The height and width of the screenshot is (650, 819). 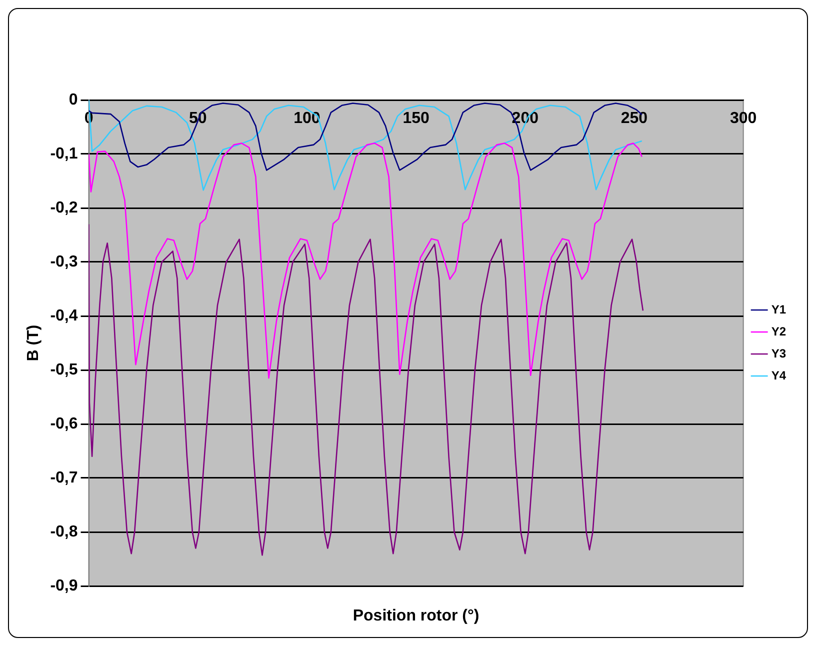 What do you see at coordinates (778, 353) in the screenshot?
I see `legend-label: Y3` at bounding box center [778, 353].